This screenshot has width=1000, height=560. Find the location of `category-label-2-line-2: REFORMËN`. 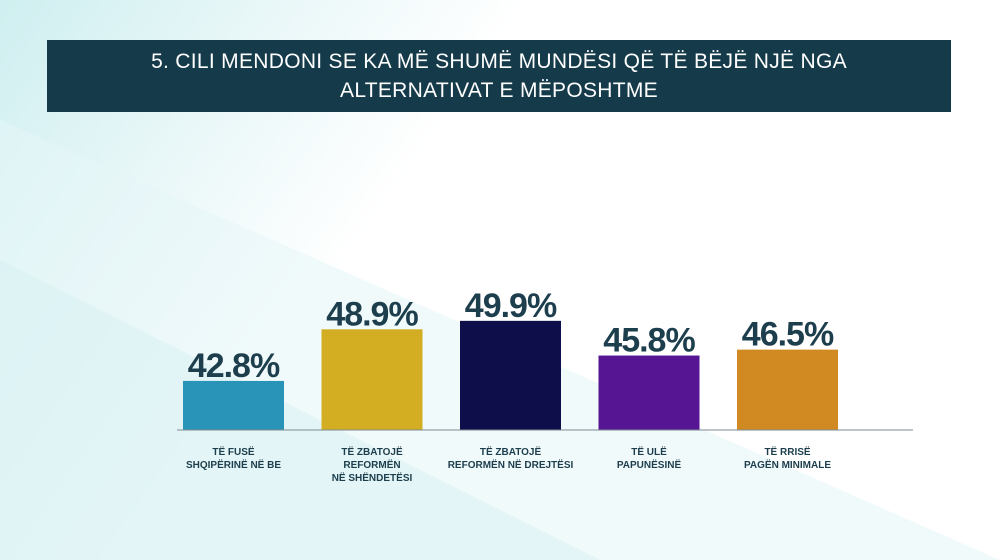

category-label-2-line-2: REFORMËN is located at coordinates (371, 464).